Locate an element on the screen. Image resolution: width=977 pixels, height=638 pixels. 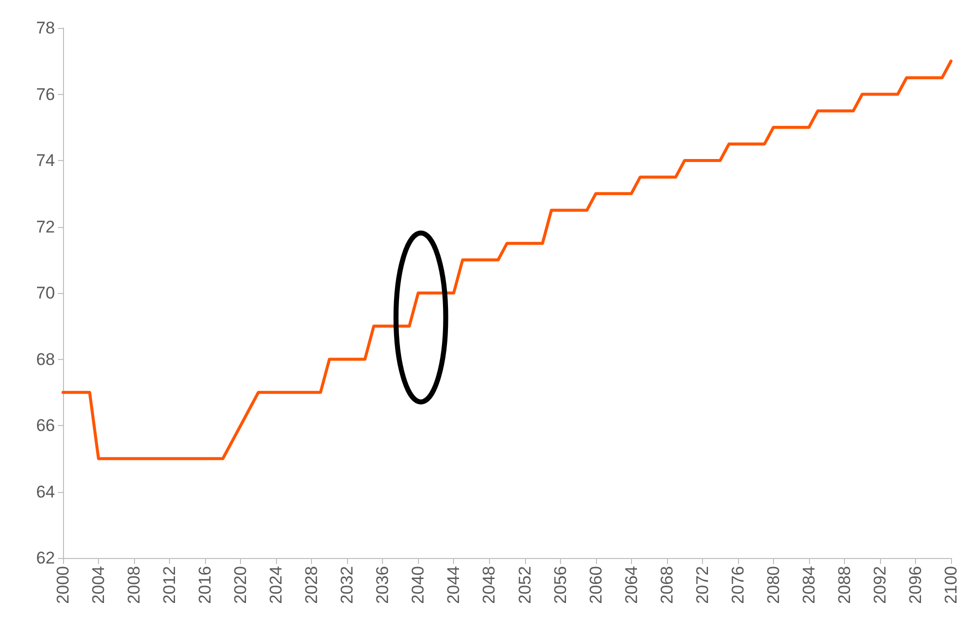
y-tick-label: 72 is located at coordinates (45, 226).